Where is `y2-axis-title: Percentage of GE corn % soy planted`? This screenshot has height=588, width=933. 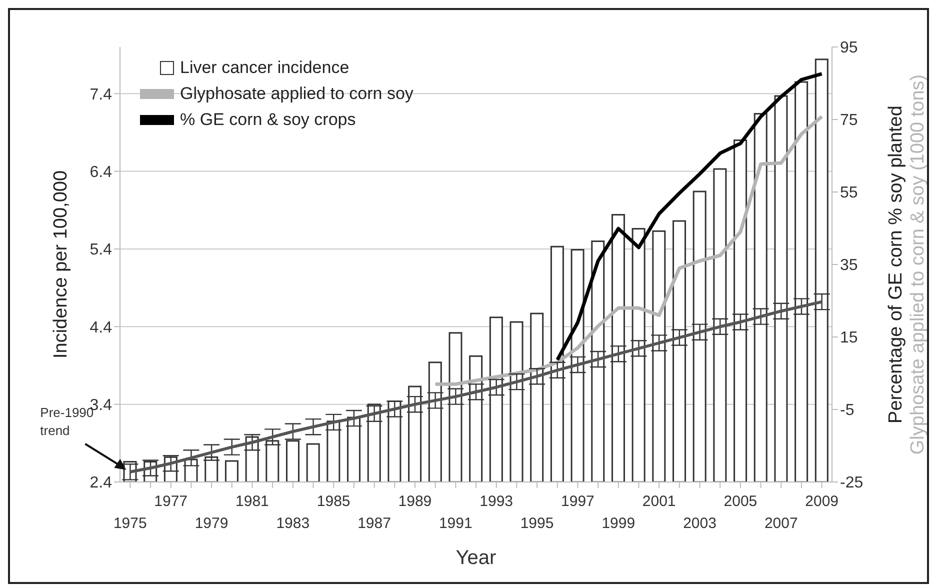 y2-axis-title: Percentage of GE corn % soy planted is located at coordinates (896, 265).